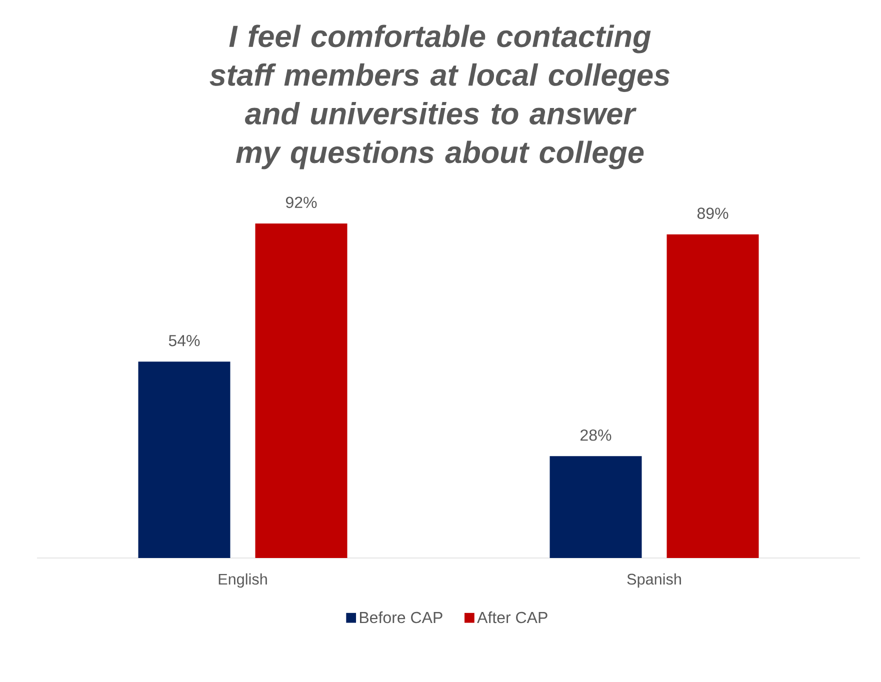  What do you see at coordinates (301, 202) in the screenshot?
I see `data-label: 92%` at bounding box center [301, 202].